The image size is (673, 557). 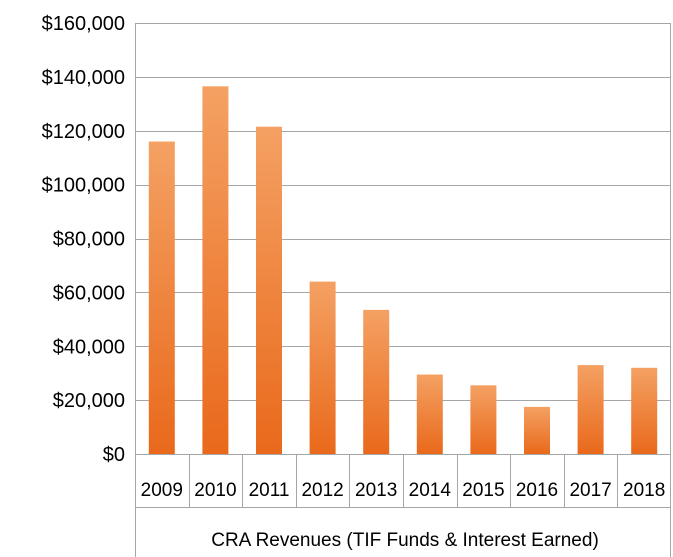 What do you see at coordinates (269, 490) in the screenshot?
I see `x-tick-label: 2011` at bounding box center [269, 490].